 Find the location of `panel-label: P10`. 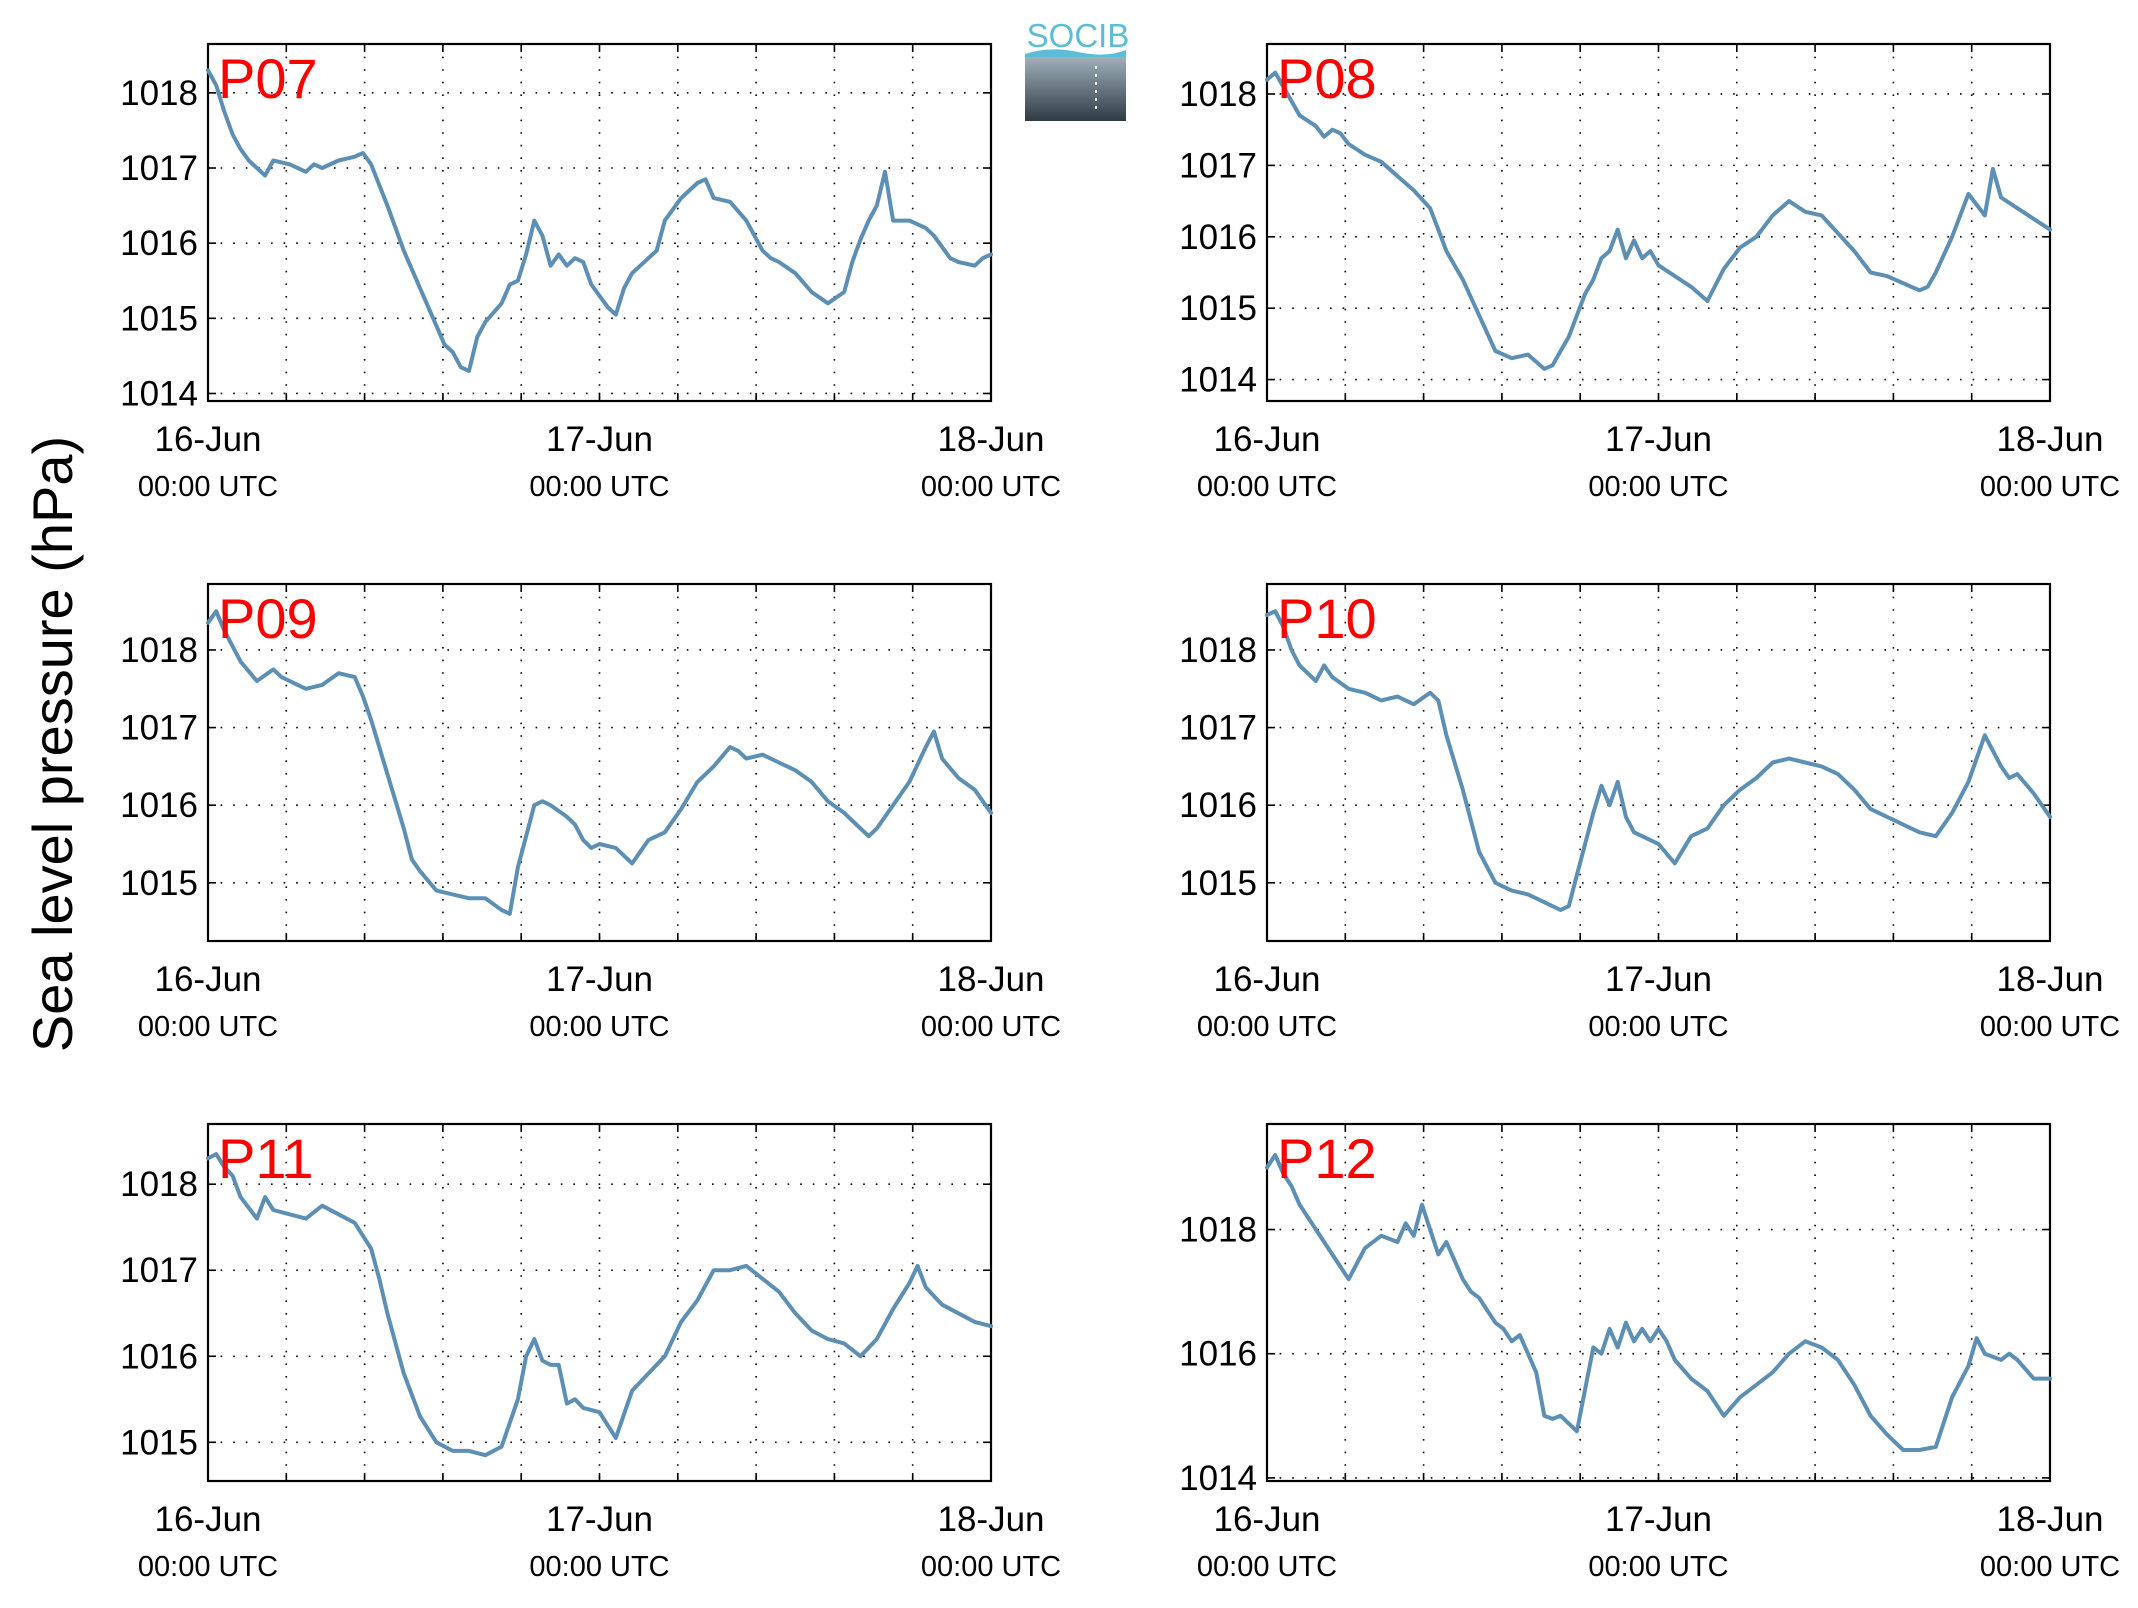

panel-label: P10 is located at coordinates (1327, 618).